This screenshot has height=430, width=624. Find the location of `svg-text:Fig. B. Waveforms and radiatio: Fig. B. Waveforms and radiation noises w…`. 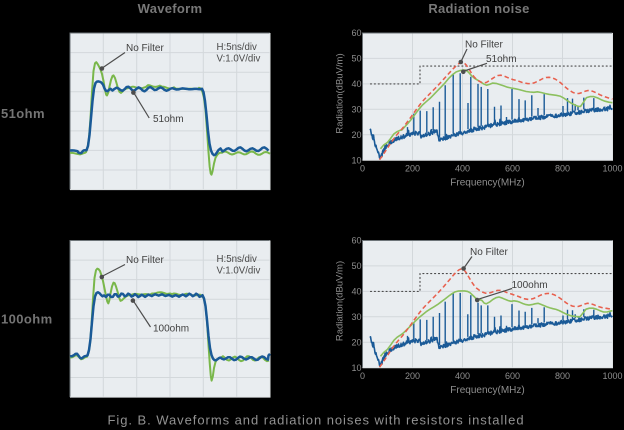

svg-text:Fig. B. Waveforms and radiatio: Fig. B. Waveforms and radiation noises w… is located at coordinates (315, 420).